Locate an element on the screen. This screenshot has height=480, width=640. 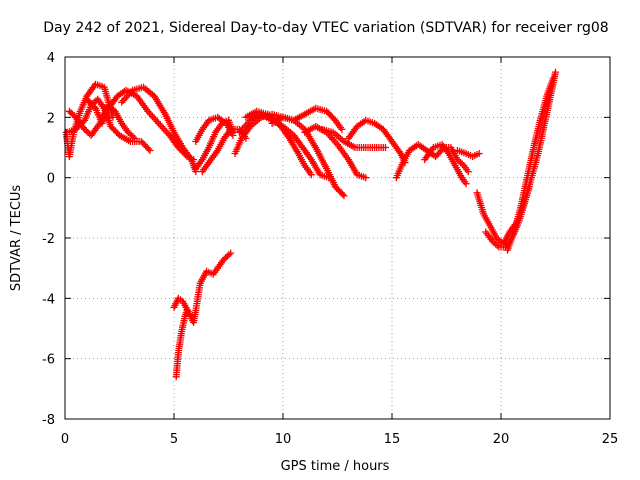
series-arc6 is located at coordinates (214, 144).